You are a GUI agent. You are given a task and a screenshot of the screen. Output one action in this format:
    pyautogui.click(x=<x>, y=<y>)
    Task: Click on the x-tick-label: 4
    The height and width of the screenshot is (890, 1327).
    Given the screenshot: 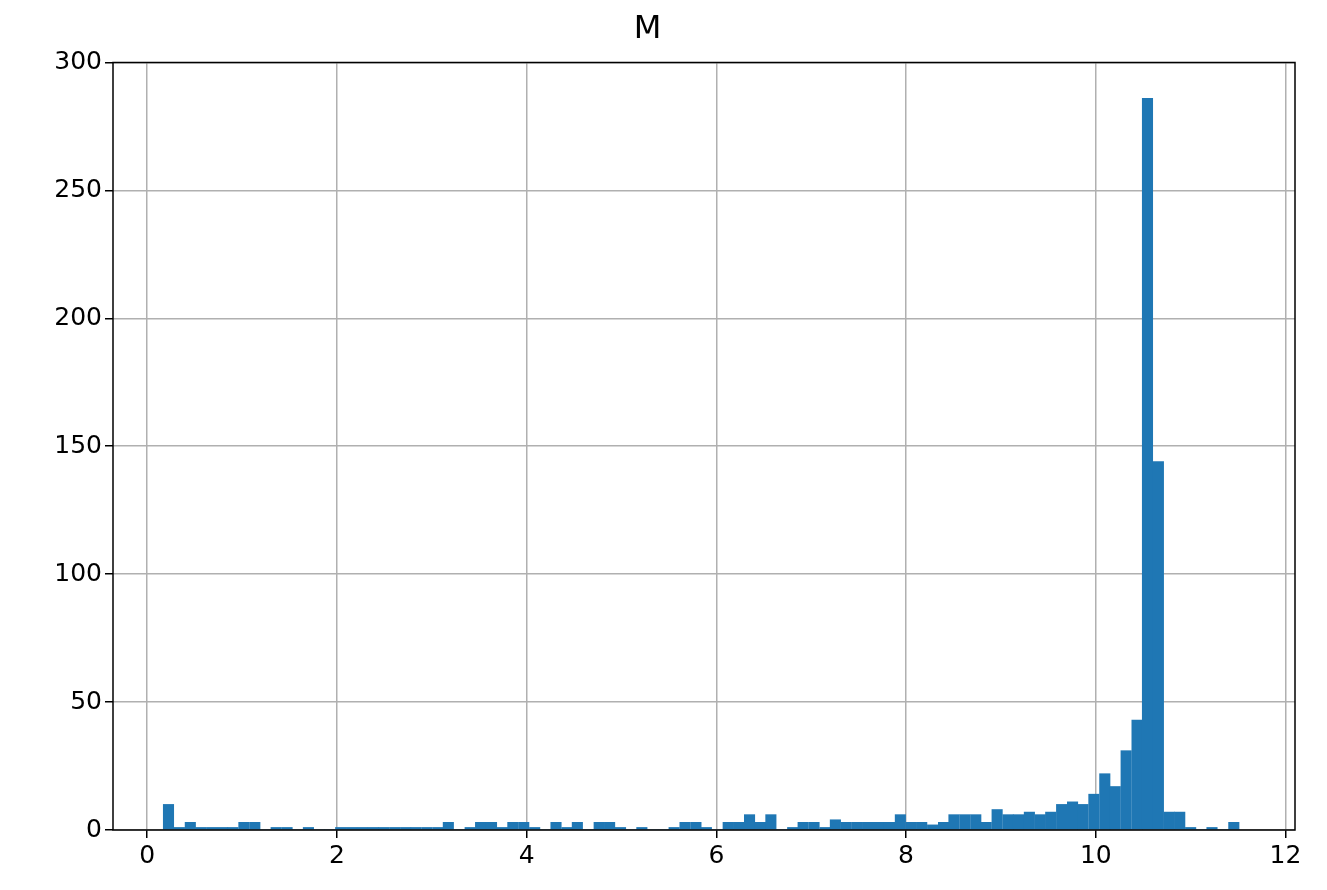 What is the action you would take?
    pyautogui.click(x=526, y=854)
    